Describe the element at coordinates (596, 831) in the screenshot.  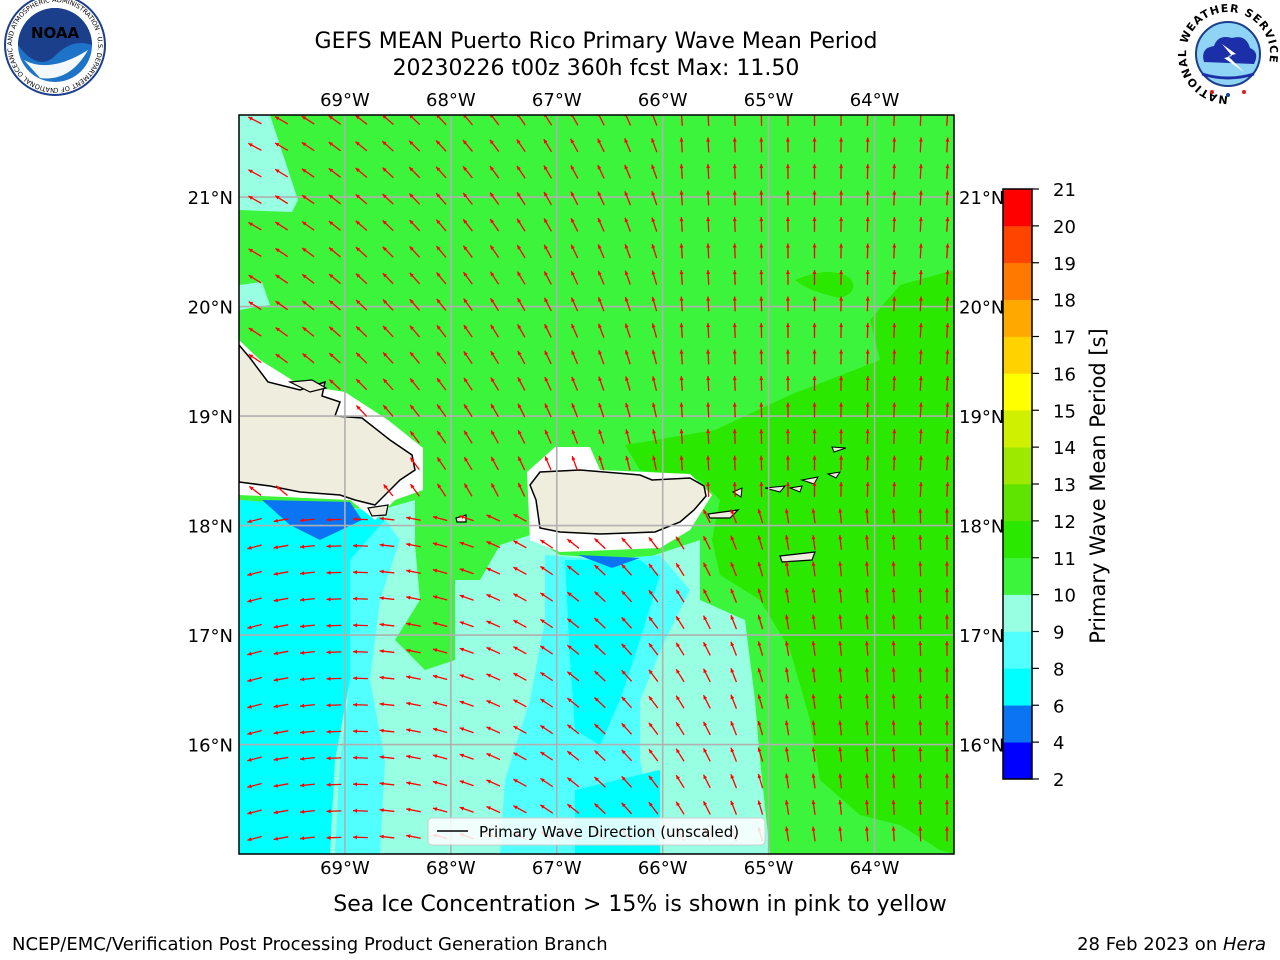
I see `map-legend: Primary Wave Direction (unscaled)` at that location.